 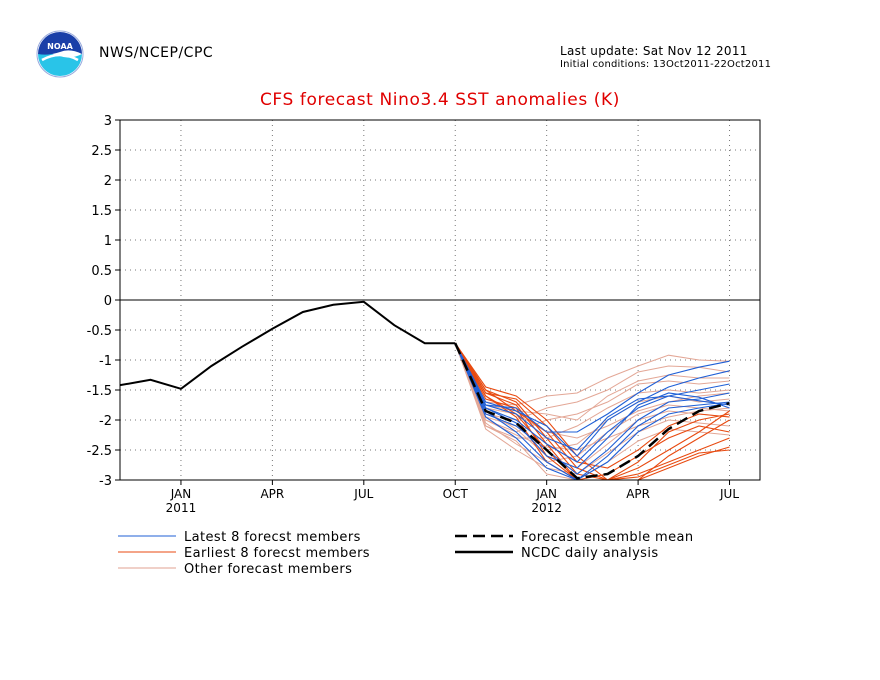 What do you see at coordinates (99, 331) in the screenshot?
I see `y-tick-label: -0.5` at bounding box center [99, 331].